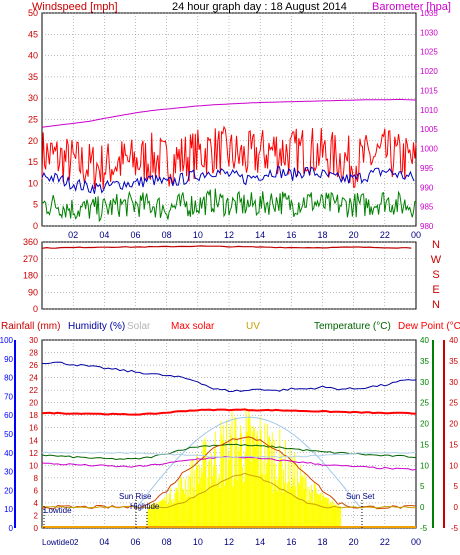  I want to click on rain-tick-label: 0, so click(11, 528).